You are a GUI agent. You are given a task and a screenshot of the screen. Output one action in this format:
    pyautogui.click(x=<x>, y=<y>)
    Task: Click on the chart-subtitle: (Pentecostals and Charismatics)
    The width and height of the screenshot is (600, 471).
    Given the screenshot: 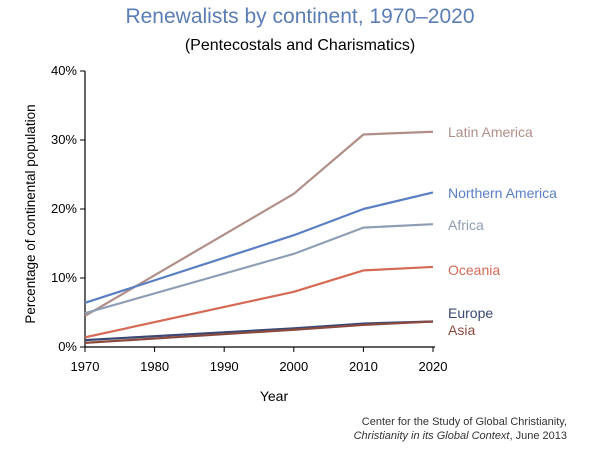 What is the action you would take?
    pyautogui.click(x=300, y=45)
    